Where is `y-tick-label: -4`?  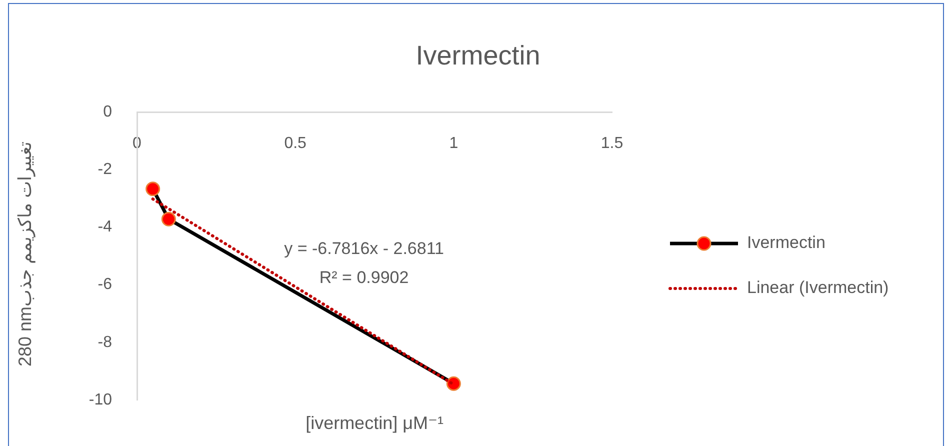
y-tick-label: -4 is located at coordinates (105, 227).